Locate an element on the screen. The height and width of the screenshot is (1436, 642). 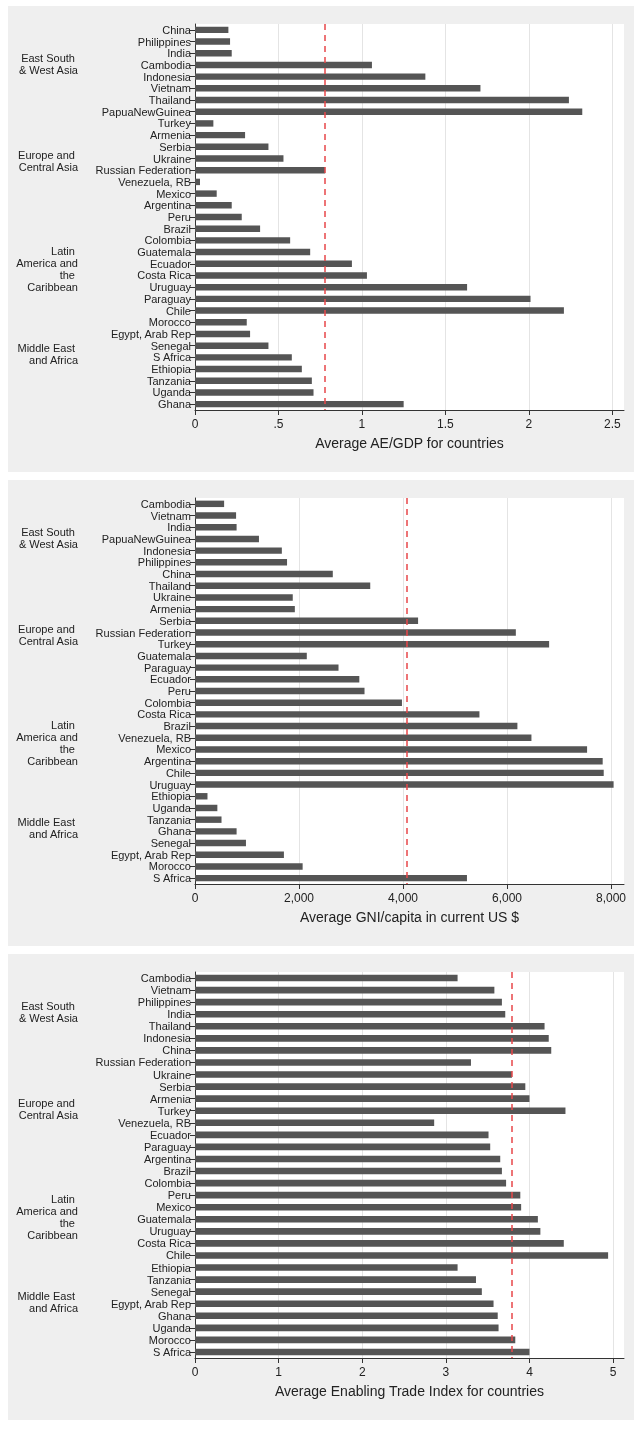
y-tick-label: China is located at coordinates (177, 574).